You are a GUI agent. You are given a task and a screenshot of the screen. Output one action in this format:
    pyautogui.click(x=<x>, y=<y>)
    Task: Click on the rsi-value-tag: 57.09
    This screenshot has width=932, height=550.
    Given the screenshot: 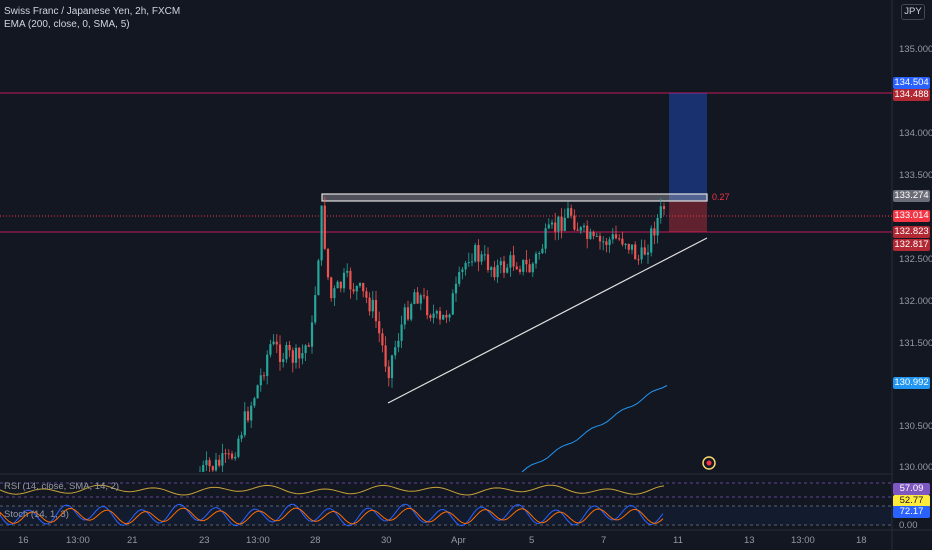 What is the action you would take?
    pyautogui.click(x=911, y=489)
    